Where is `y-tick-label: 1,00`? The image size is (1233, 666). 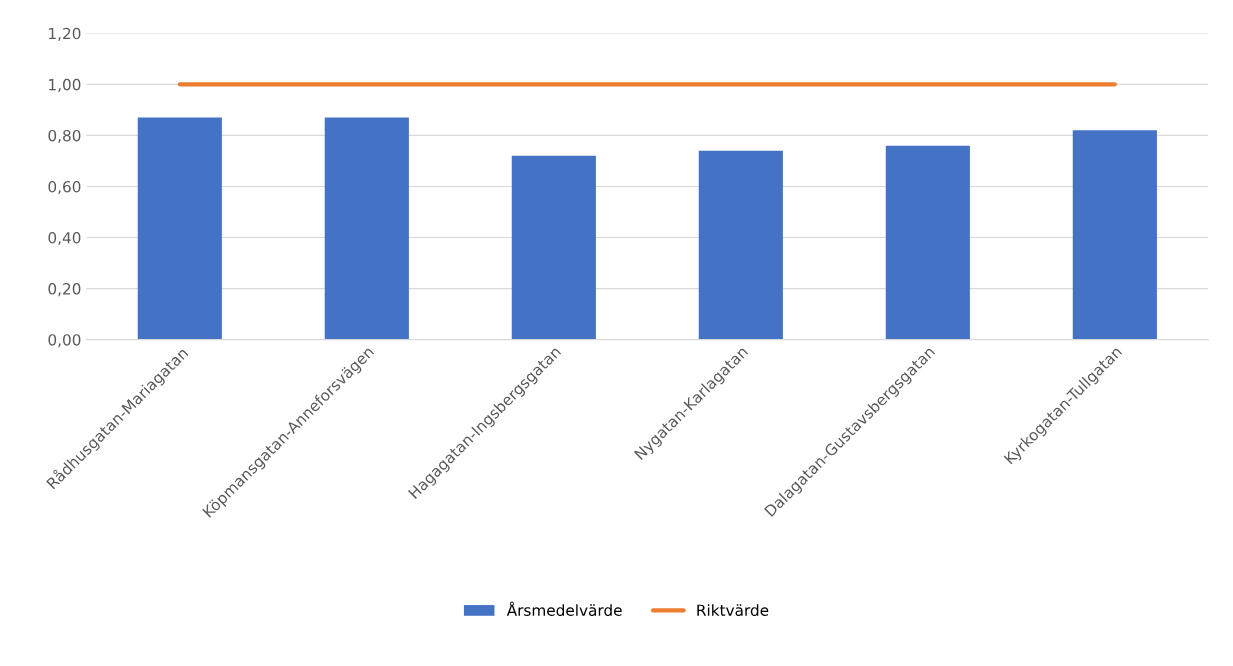 y-tick-label: 1,00 is located at coordinates (65, 85).